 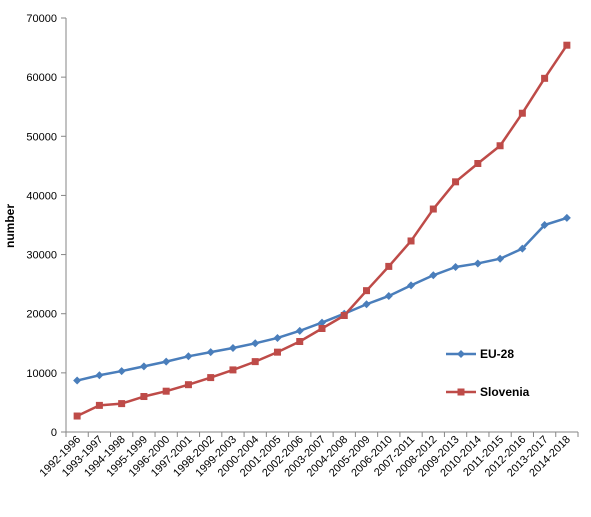 What do you see at coordinates (41, 256) in the screenshot?
I see `y-tick-label: 30000` at bounding box center [41, 256].